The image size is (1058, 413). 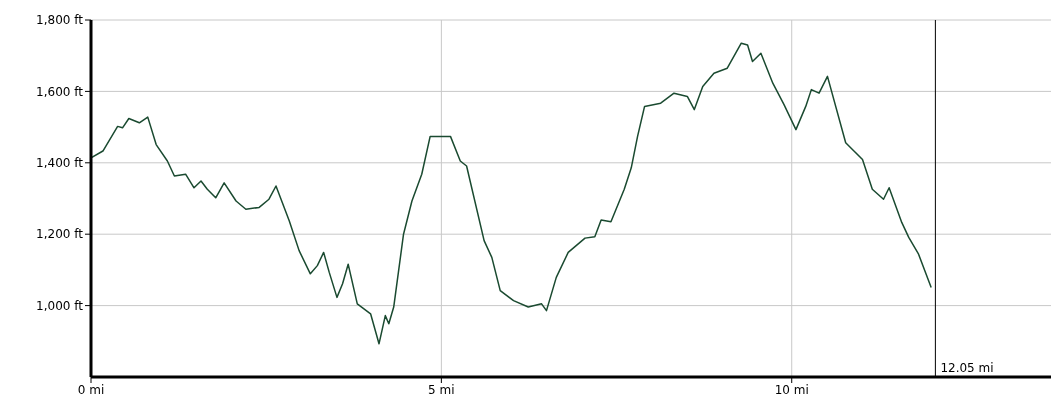 What do you see at coordinates (60, 163) in the screenshot?
I see `y-tick-label: 1,400 ft` at bounding box center [60, 163].